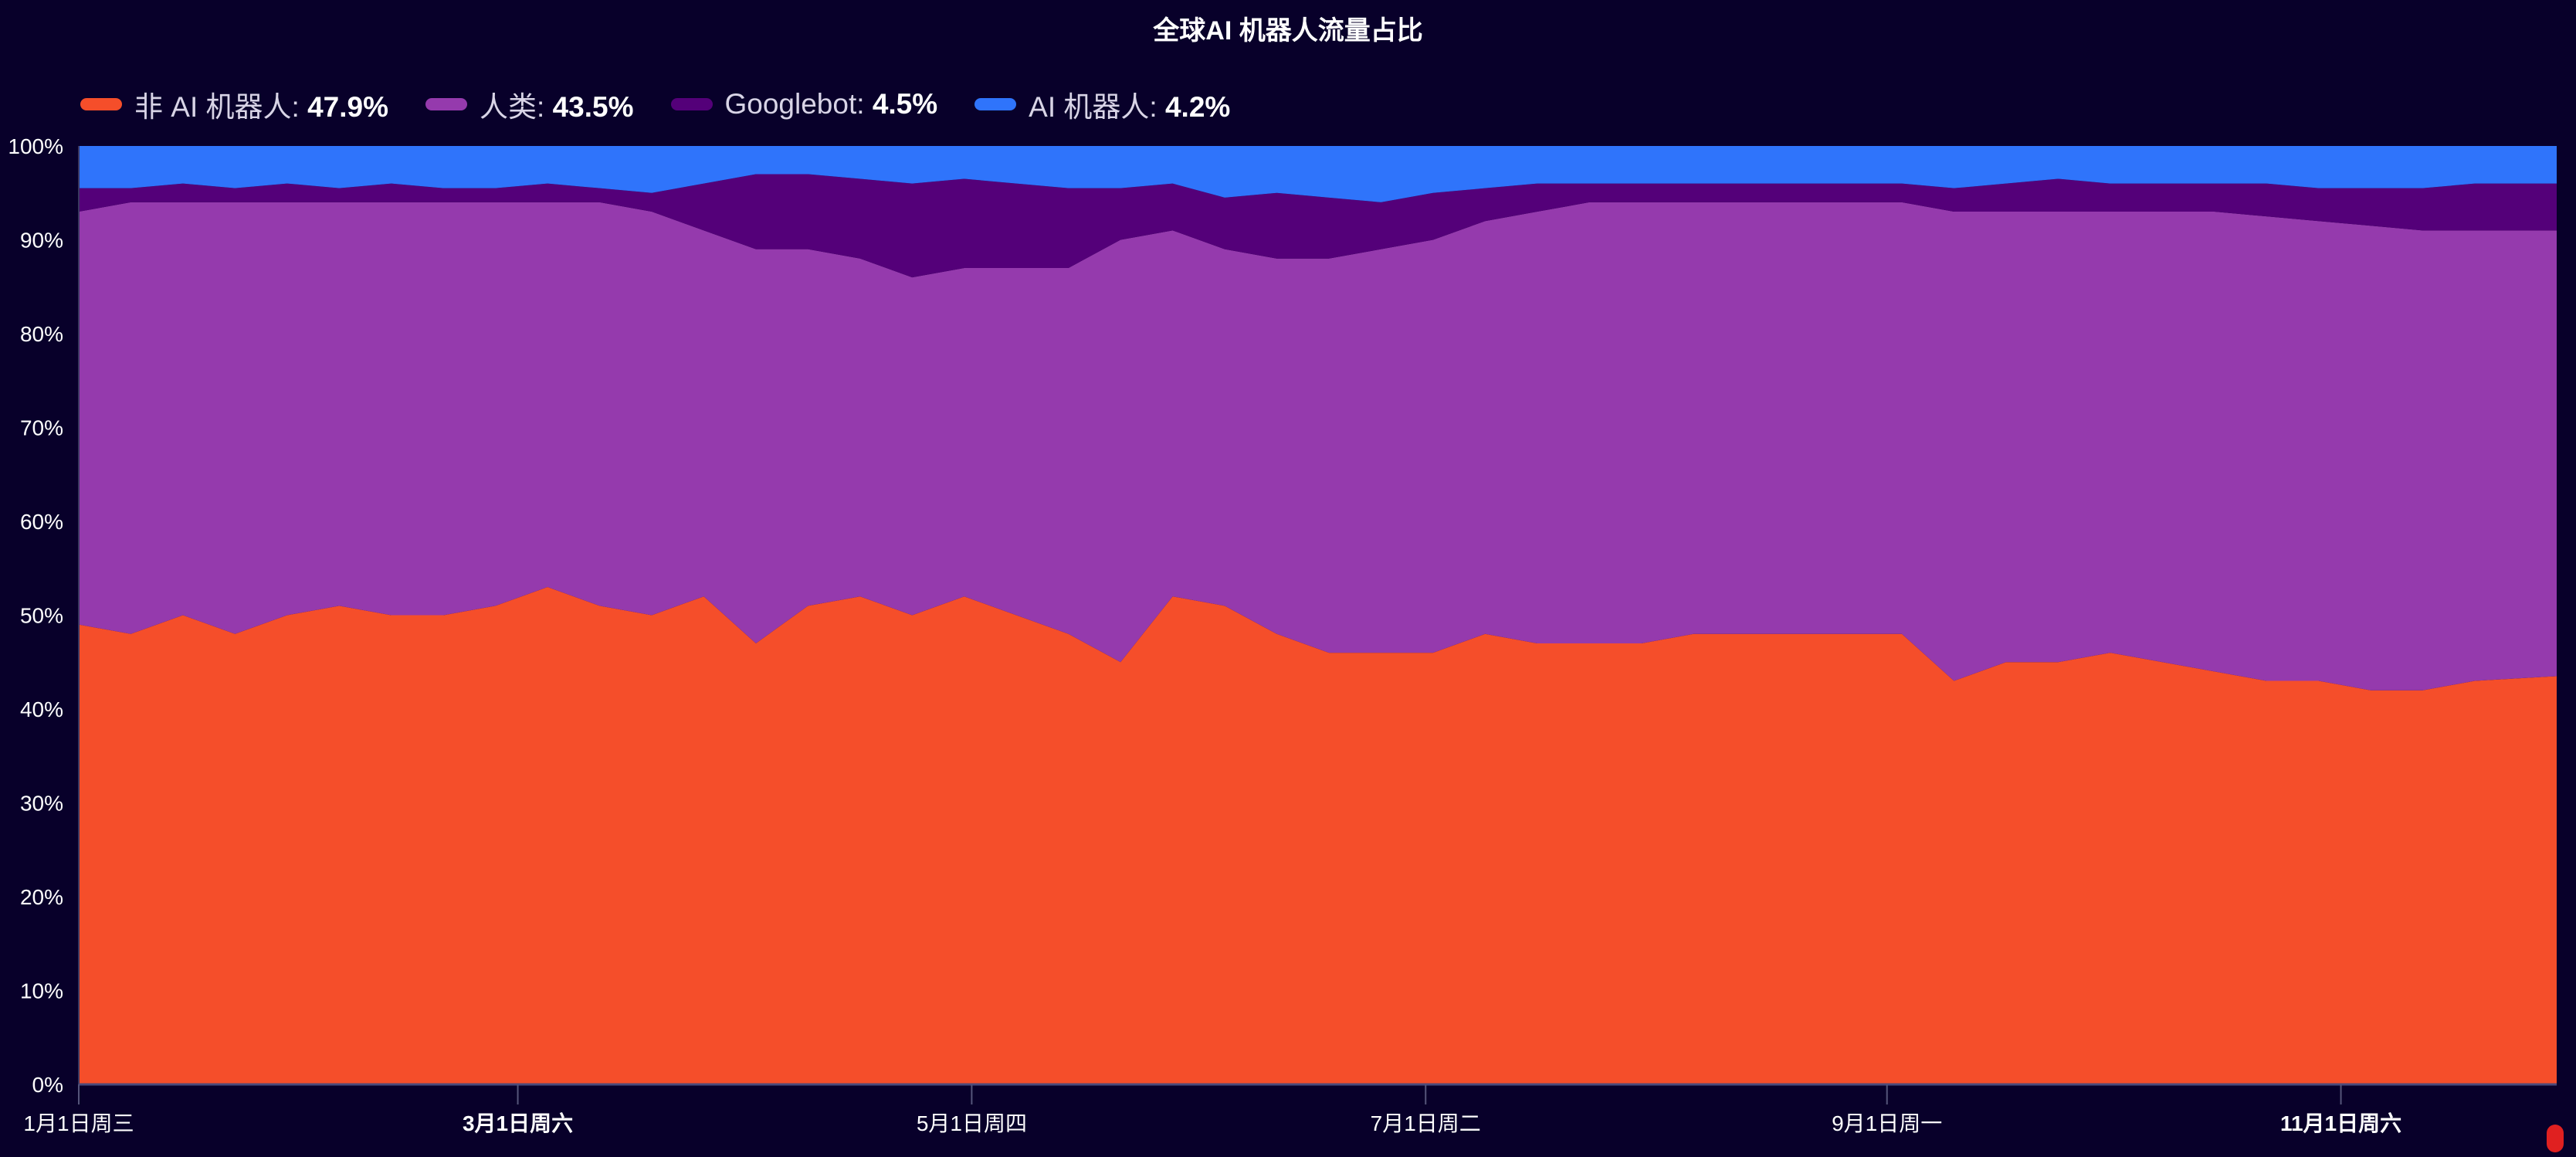  What do you see at coordinates (1887, 1123) in the screenshot?
I see `x-tick-label: 9月1日周一` at bounding box center [1887, 1123].